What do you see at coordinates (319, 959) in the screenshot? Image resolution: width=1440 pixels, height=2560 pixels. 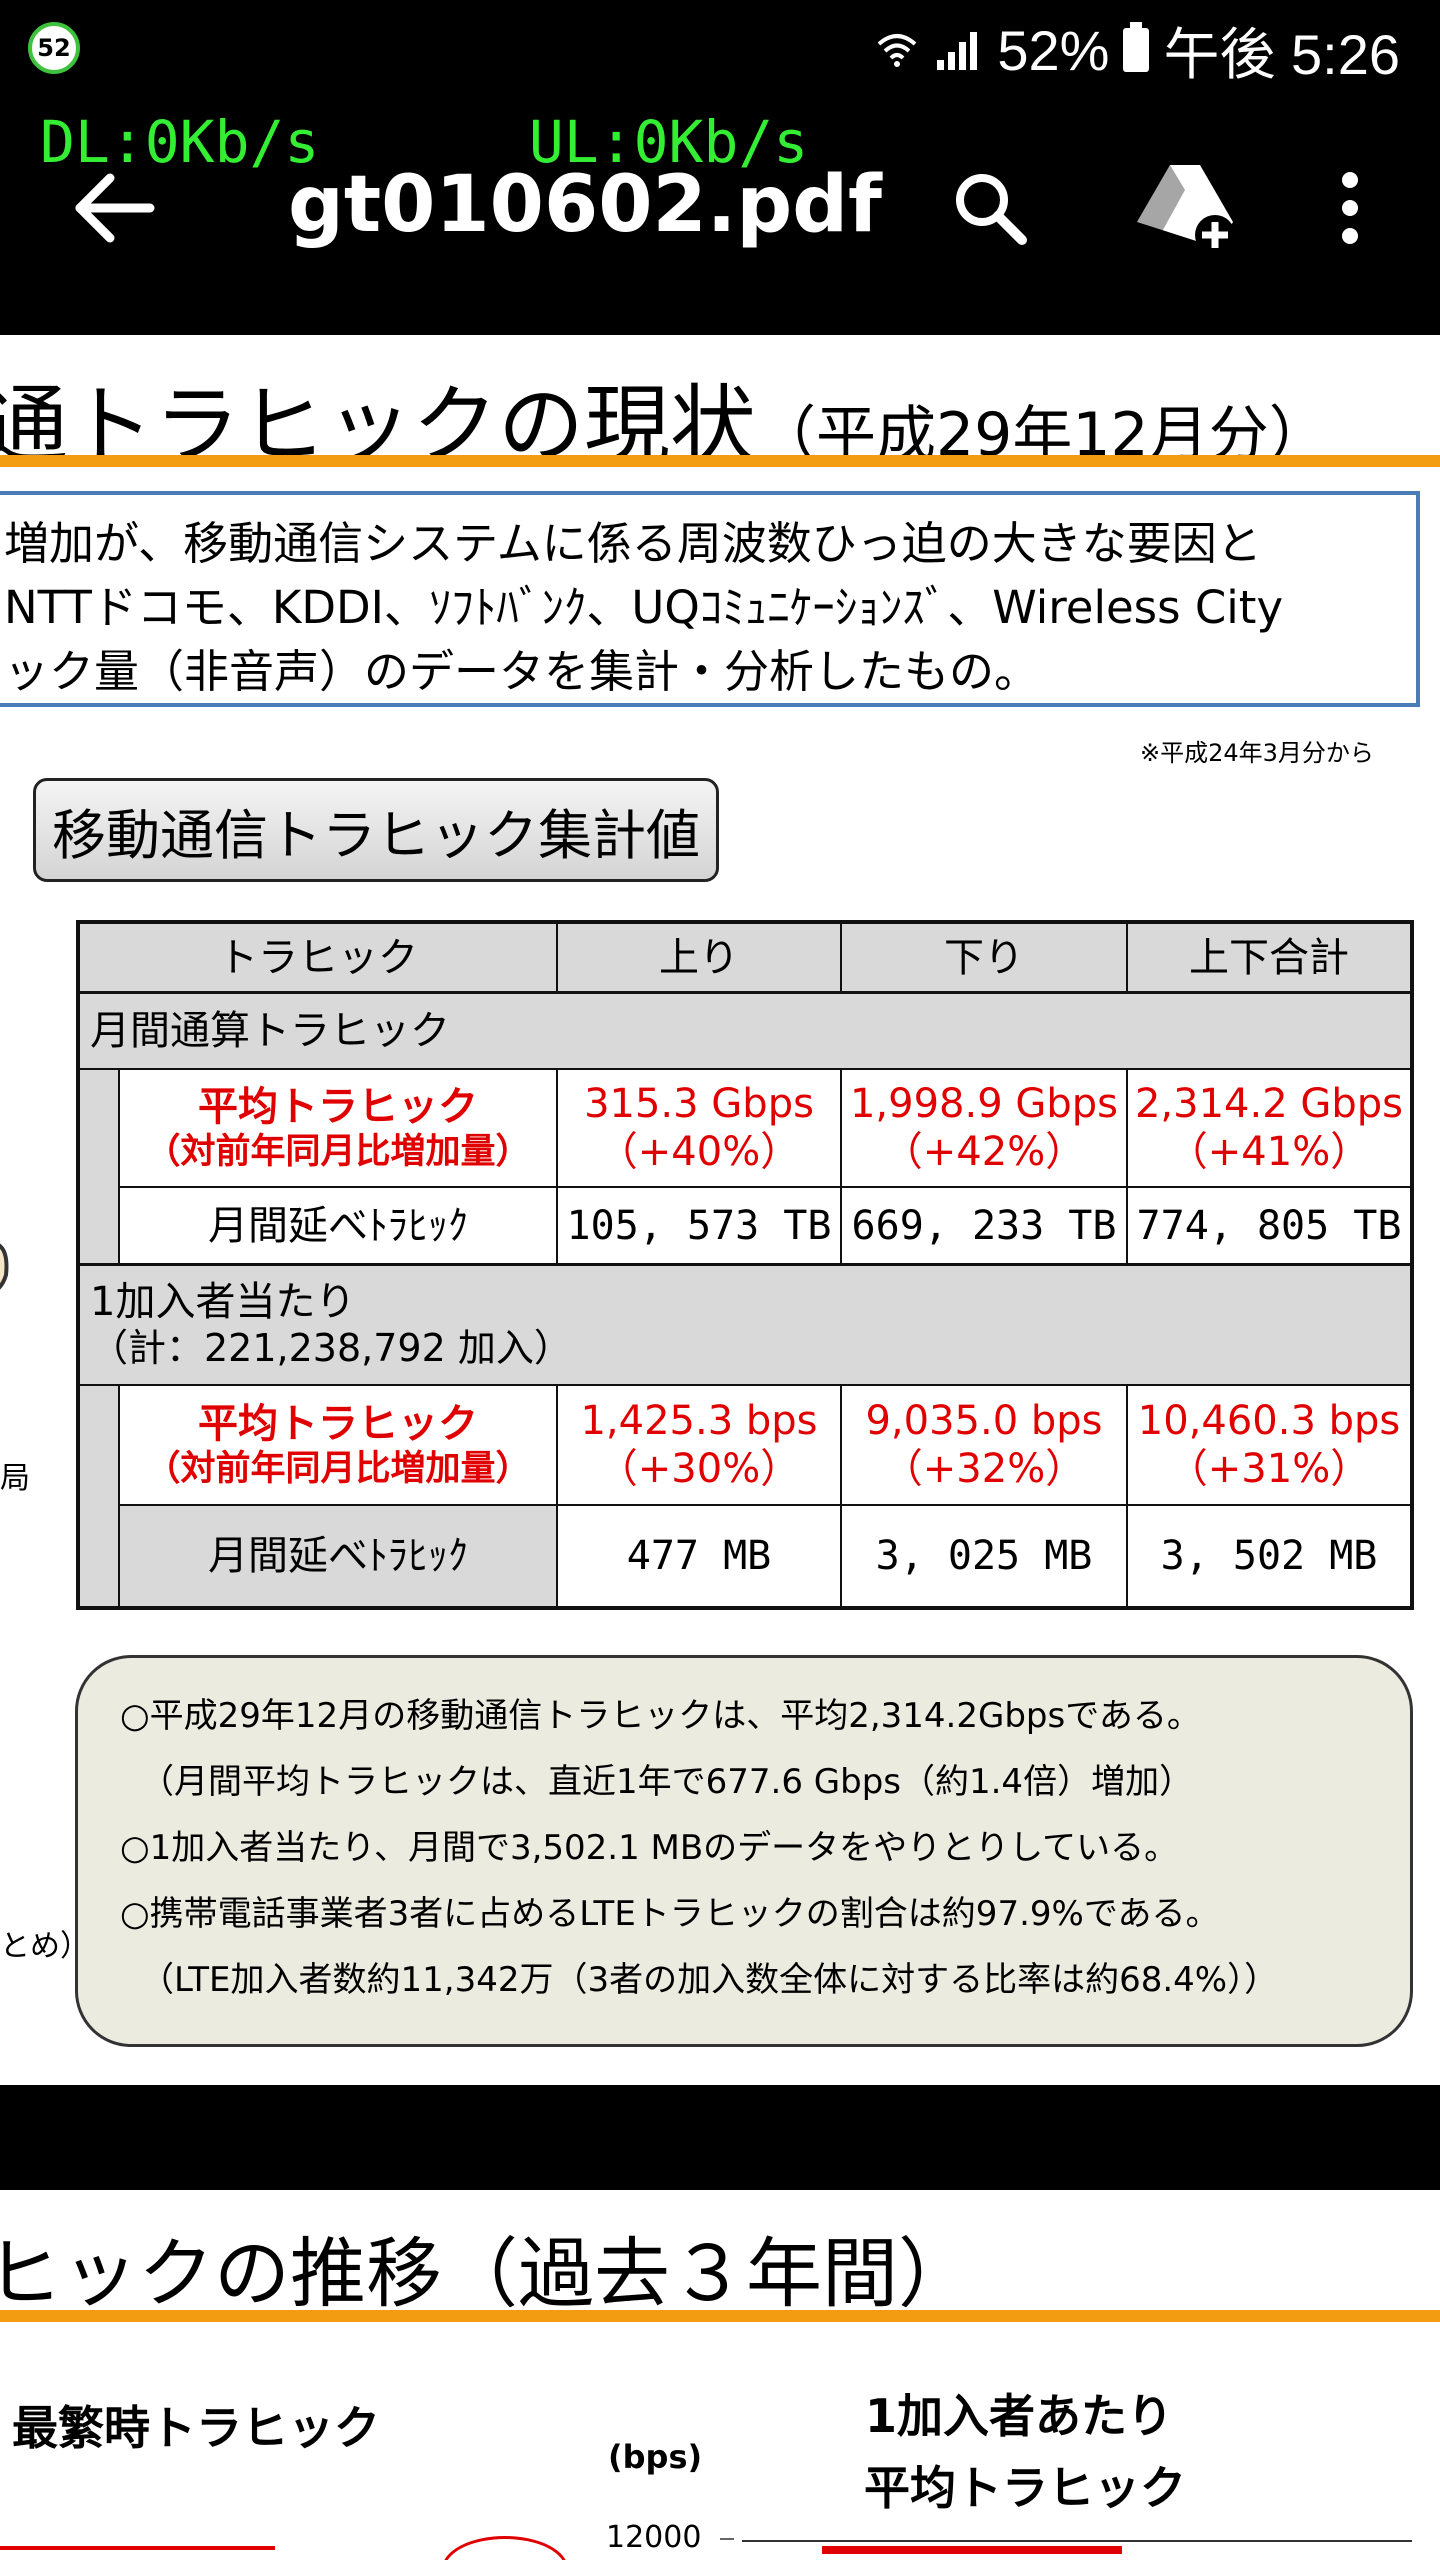 I see `table-header: トラヒック` at bounding box center [319, 959].